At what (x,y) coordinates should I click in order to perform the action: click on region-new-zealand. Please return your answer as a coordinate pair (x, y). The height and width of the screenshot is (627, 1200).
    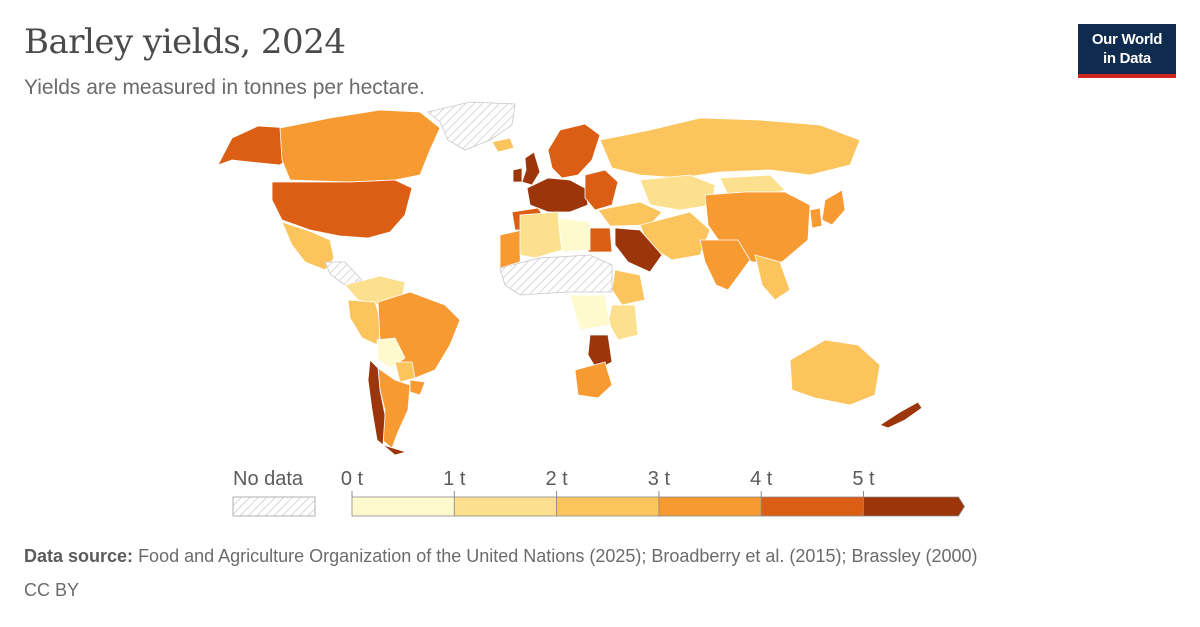
    Looking at the image, I should click on (901, 415).